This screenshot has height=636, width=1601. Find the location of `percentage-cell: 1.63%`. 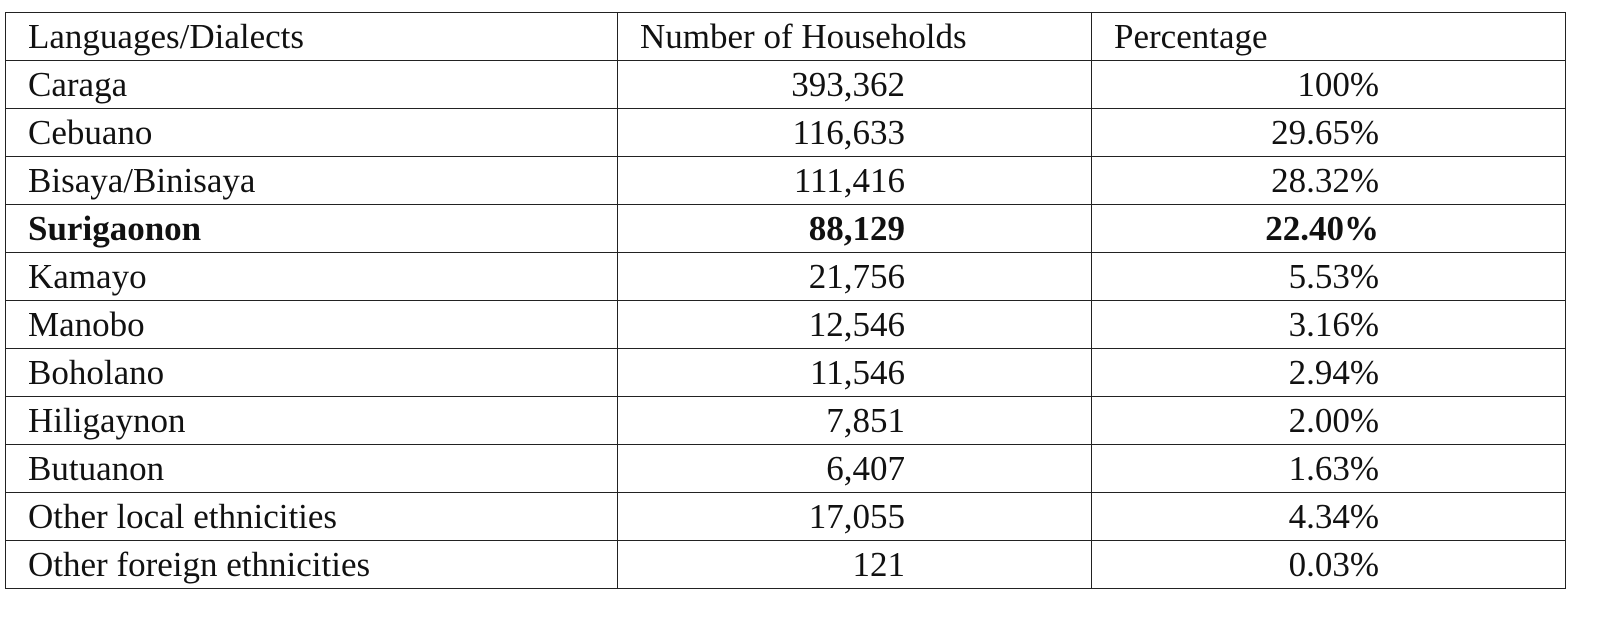

percentage-cell: 1.63% is located at coordinates (1328, 468).